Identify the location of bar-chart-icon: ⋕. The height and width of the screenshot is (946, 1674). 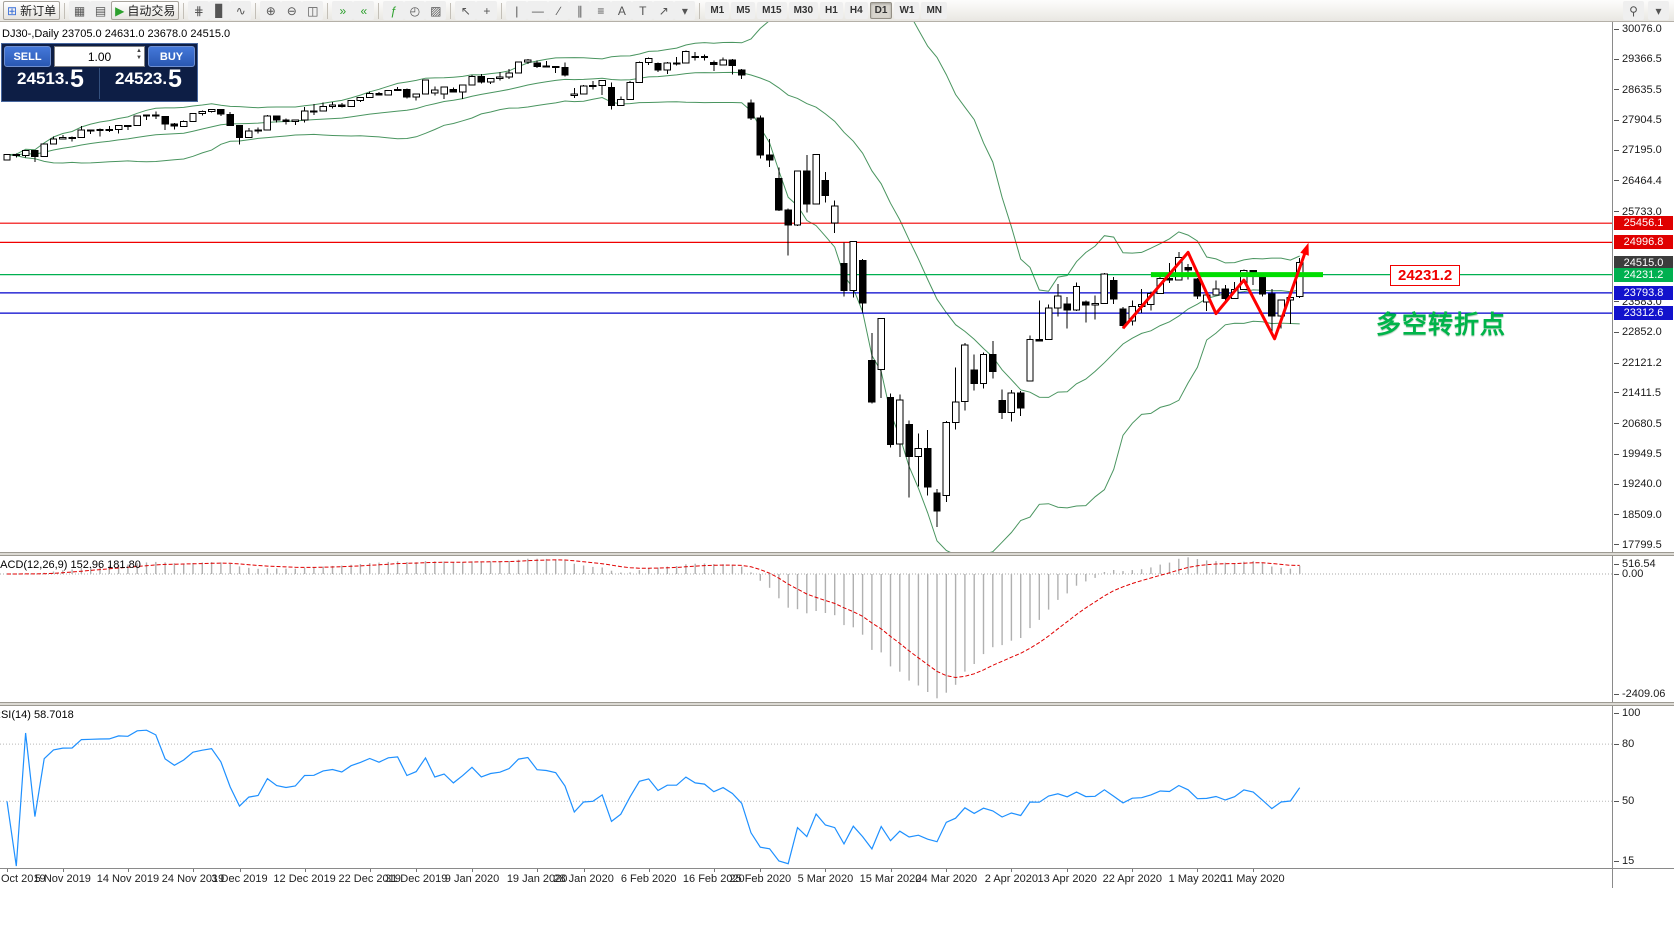
(198, 10).